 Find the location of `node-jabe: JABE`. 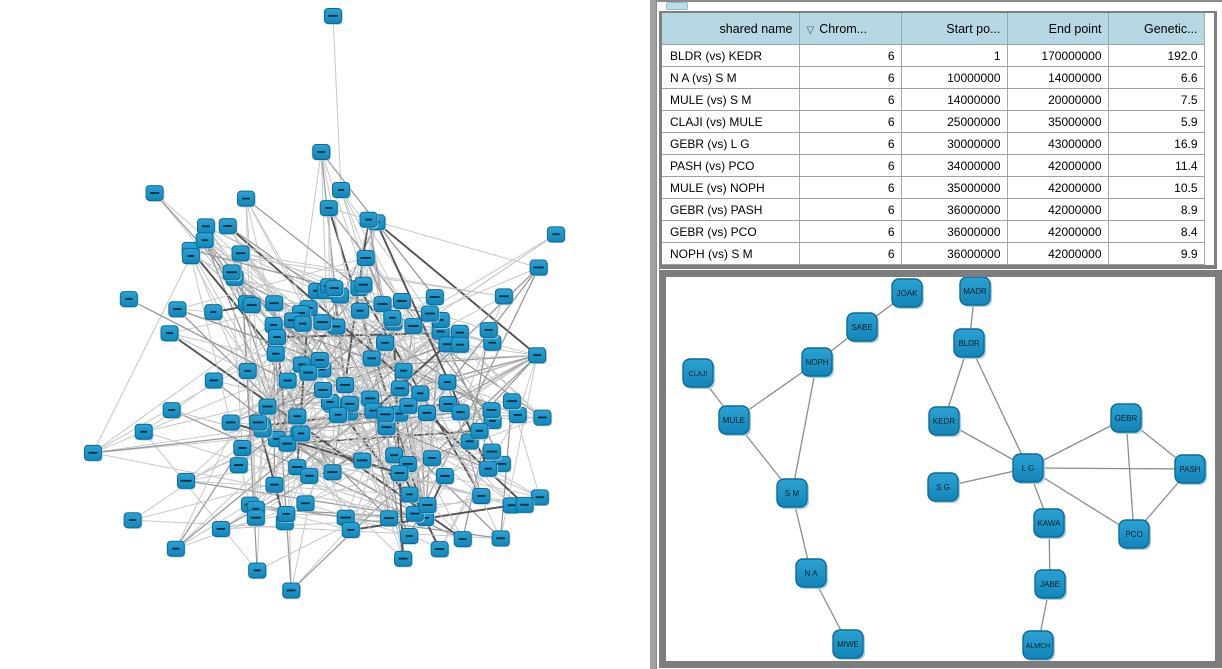

node-jabe: JABE is located at coordinates (1050, 584).